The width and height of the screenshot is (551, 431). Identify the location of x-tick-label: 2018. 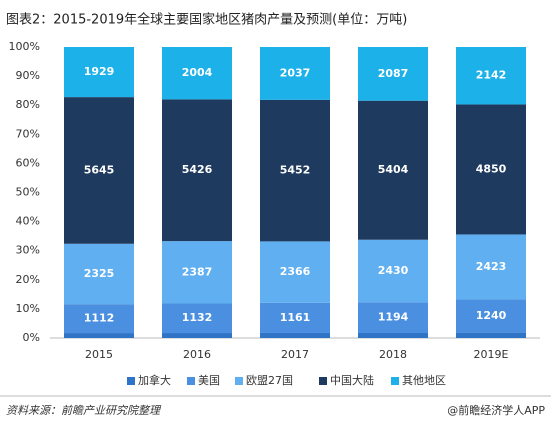
(393, 354).